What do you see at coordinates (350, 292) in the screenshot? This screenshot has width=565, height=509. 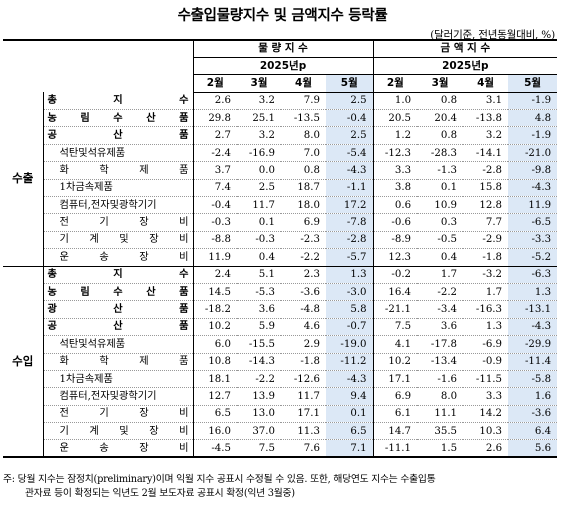 I see `quantity-value-cell: -3.0` at bounding box center [350, 292].